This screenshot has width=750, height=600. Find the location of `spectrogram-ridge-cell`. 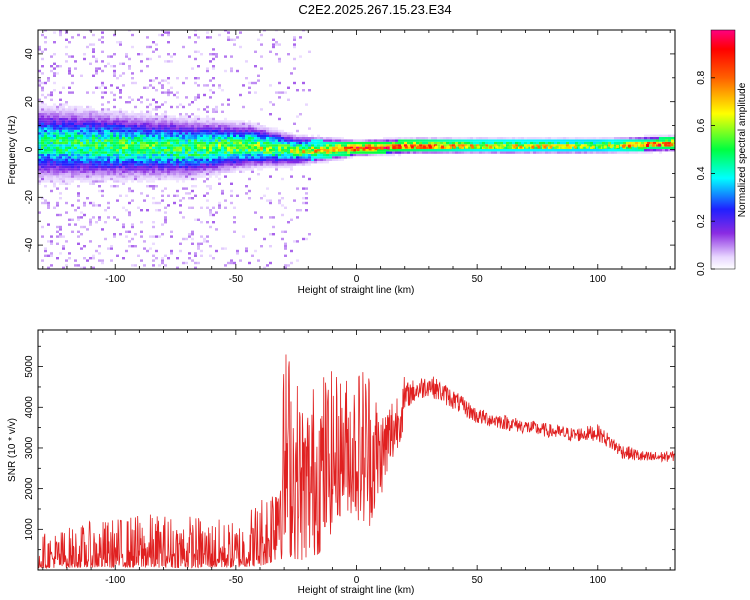

spectrogram-ridge-cell is located at coordinates (394, 148).